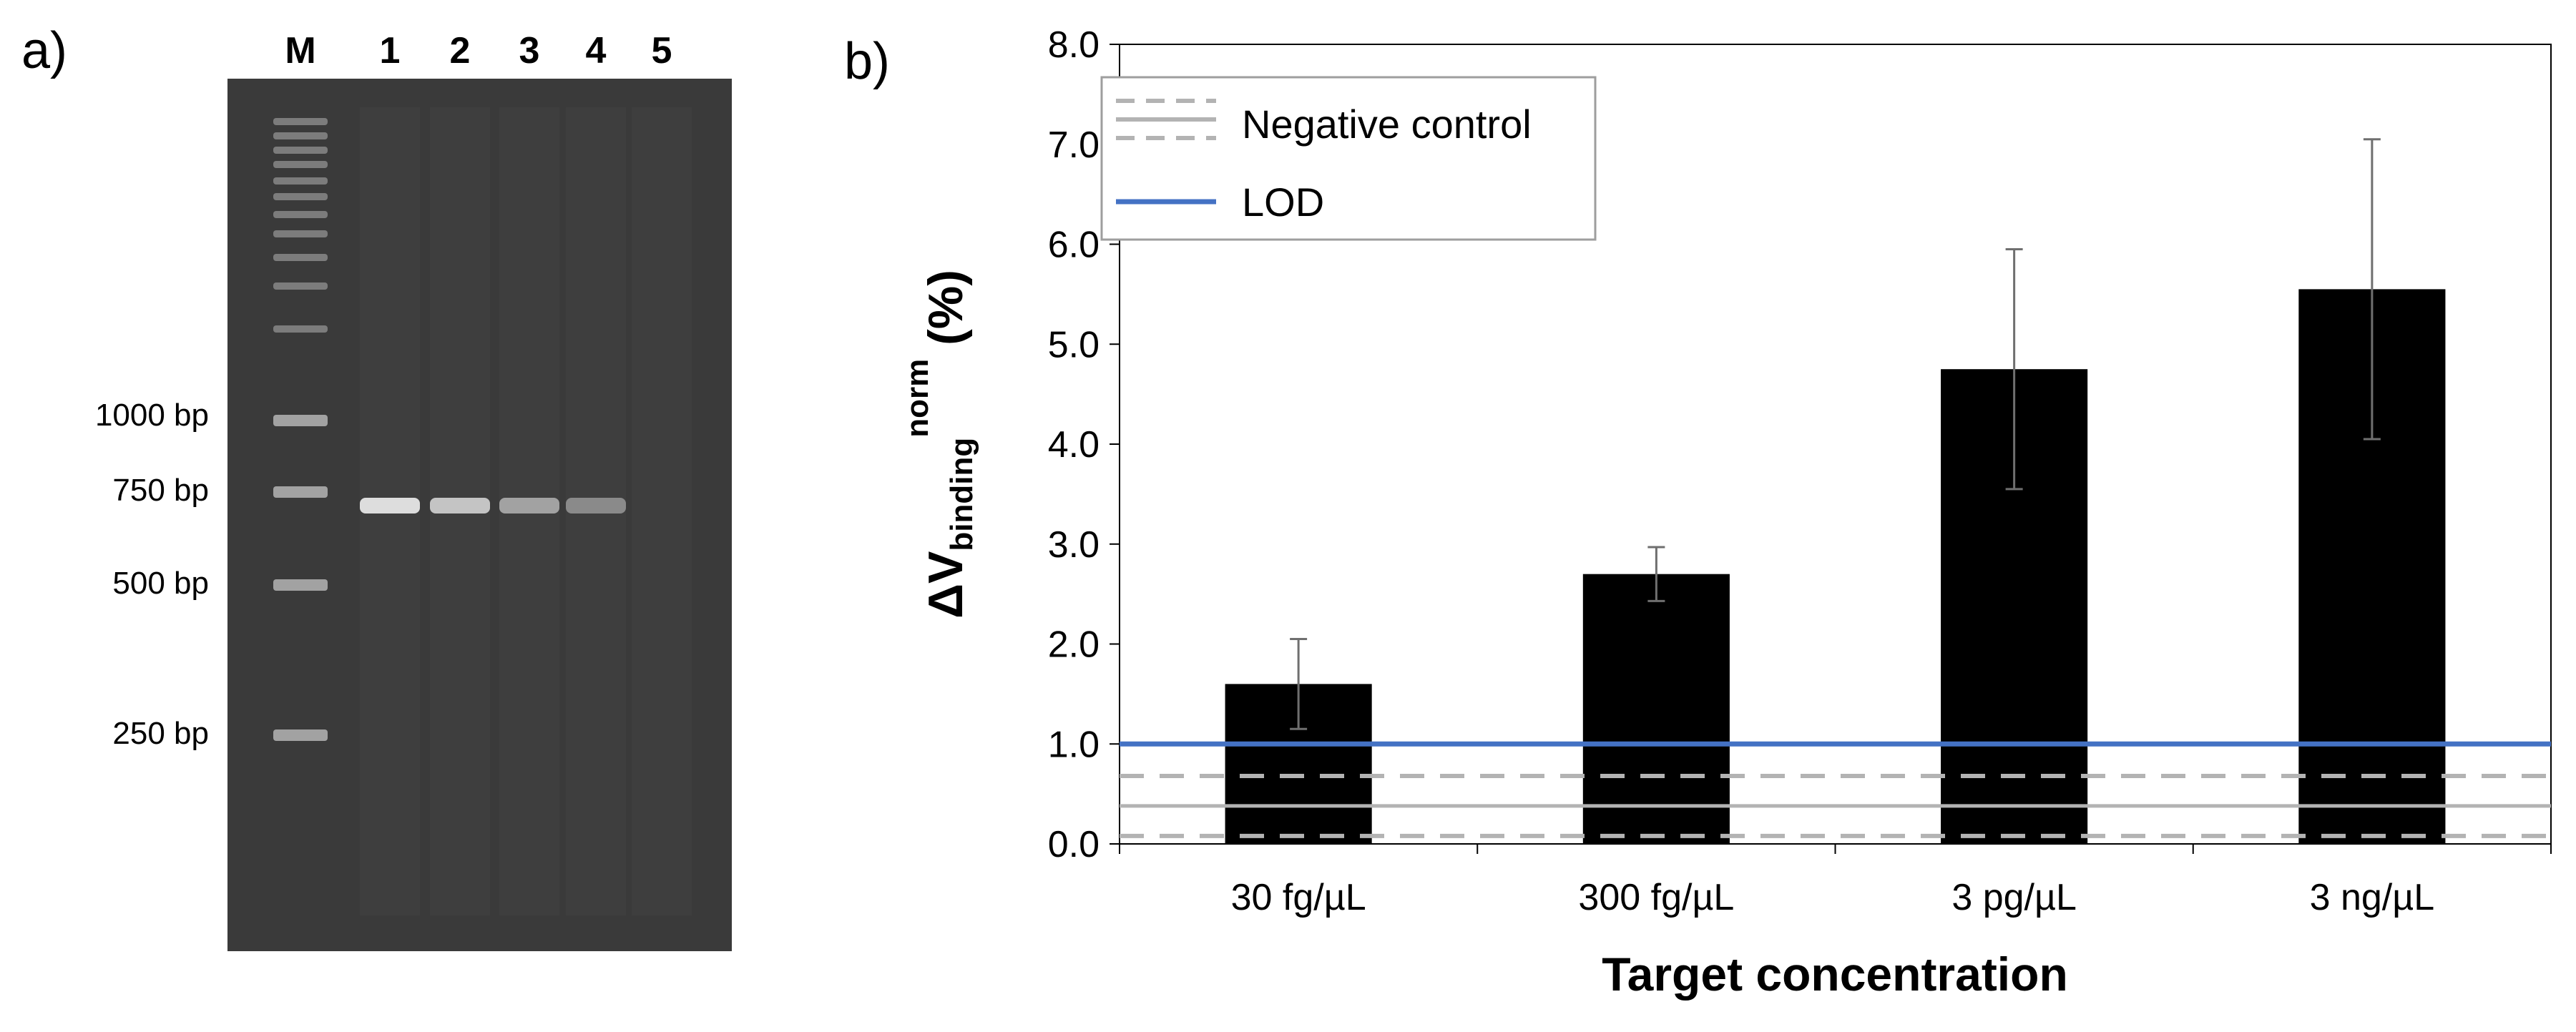  Describe the element at coordinates (2372, 898) in the screenshot. I see `x-tick-label: 3 ng/µL` at that location.